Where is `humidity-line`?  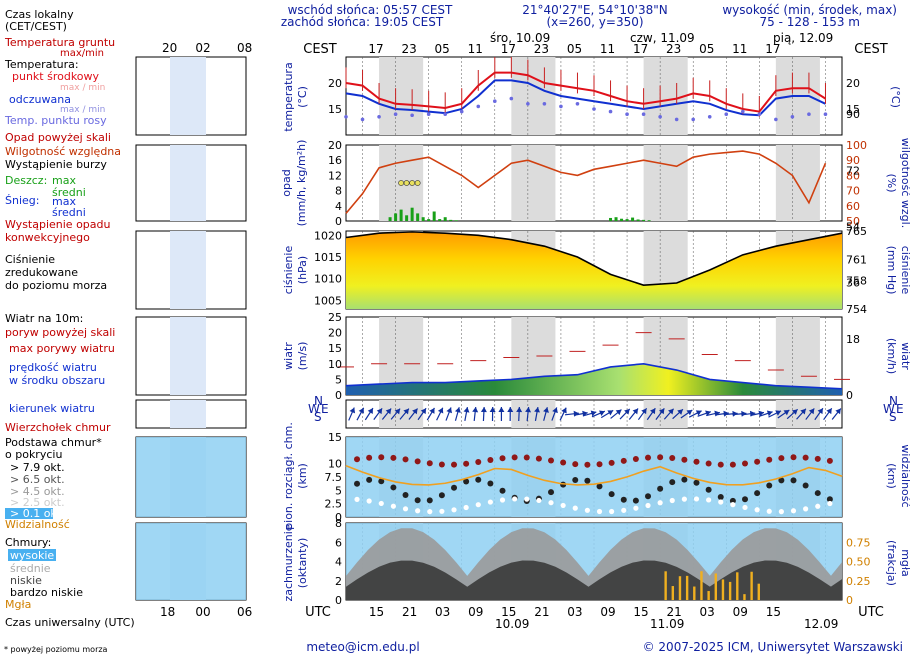
humidity-line is located at coordinates (586, 182).